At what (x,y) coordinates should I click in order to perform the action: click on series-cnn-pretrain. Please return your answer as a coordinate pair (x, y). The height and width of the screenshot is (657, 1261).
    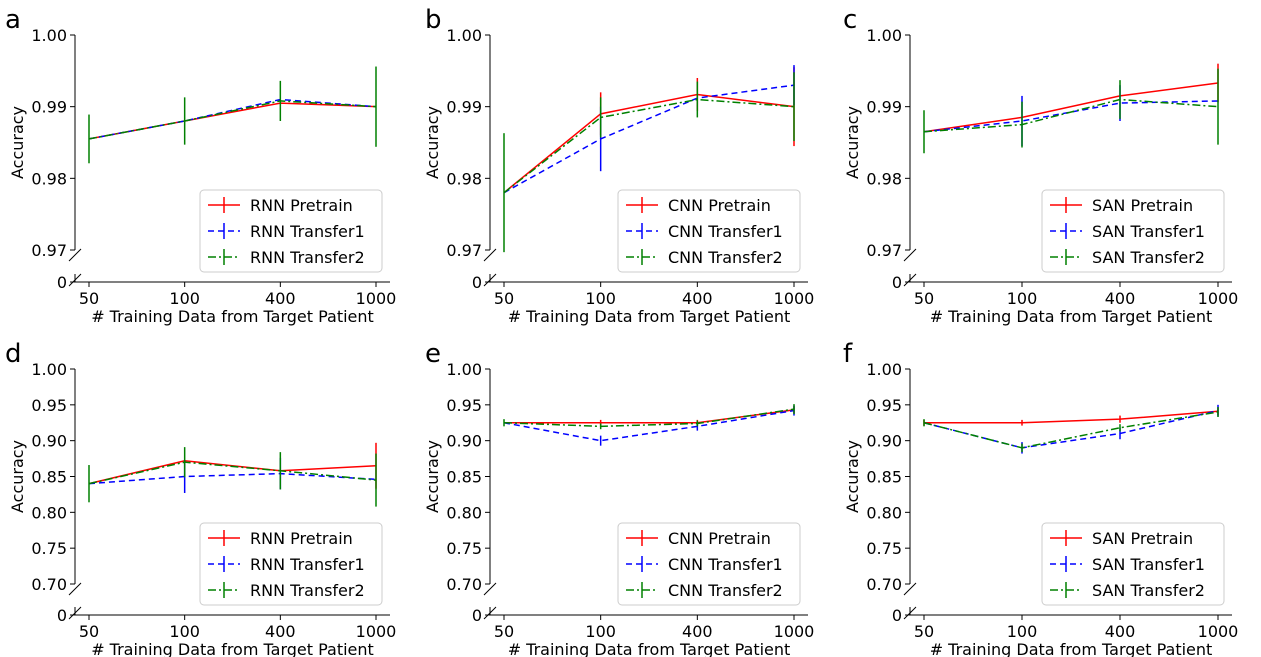
    Looking at the image, I should click on (649, 130).